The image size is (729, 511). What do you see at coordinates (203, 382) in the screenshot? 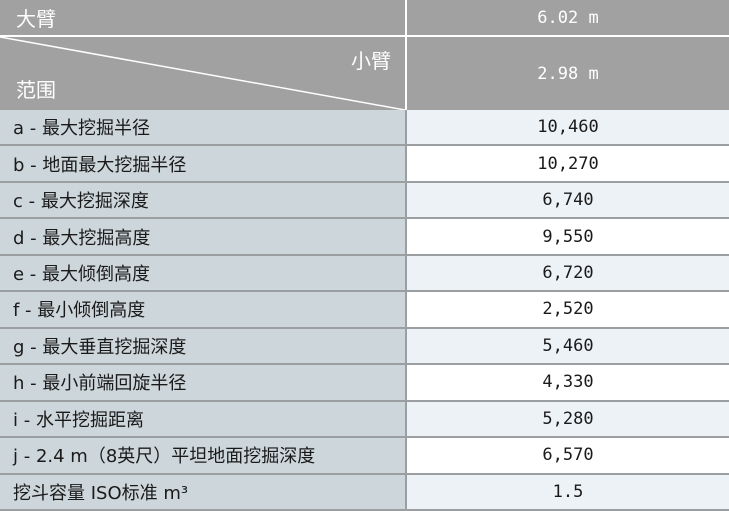
I see `spec-label: h - 最小前端回旋半径` at bounding box center [203, 382].